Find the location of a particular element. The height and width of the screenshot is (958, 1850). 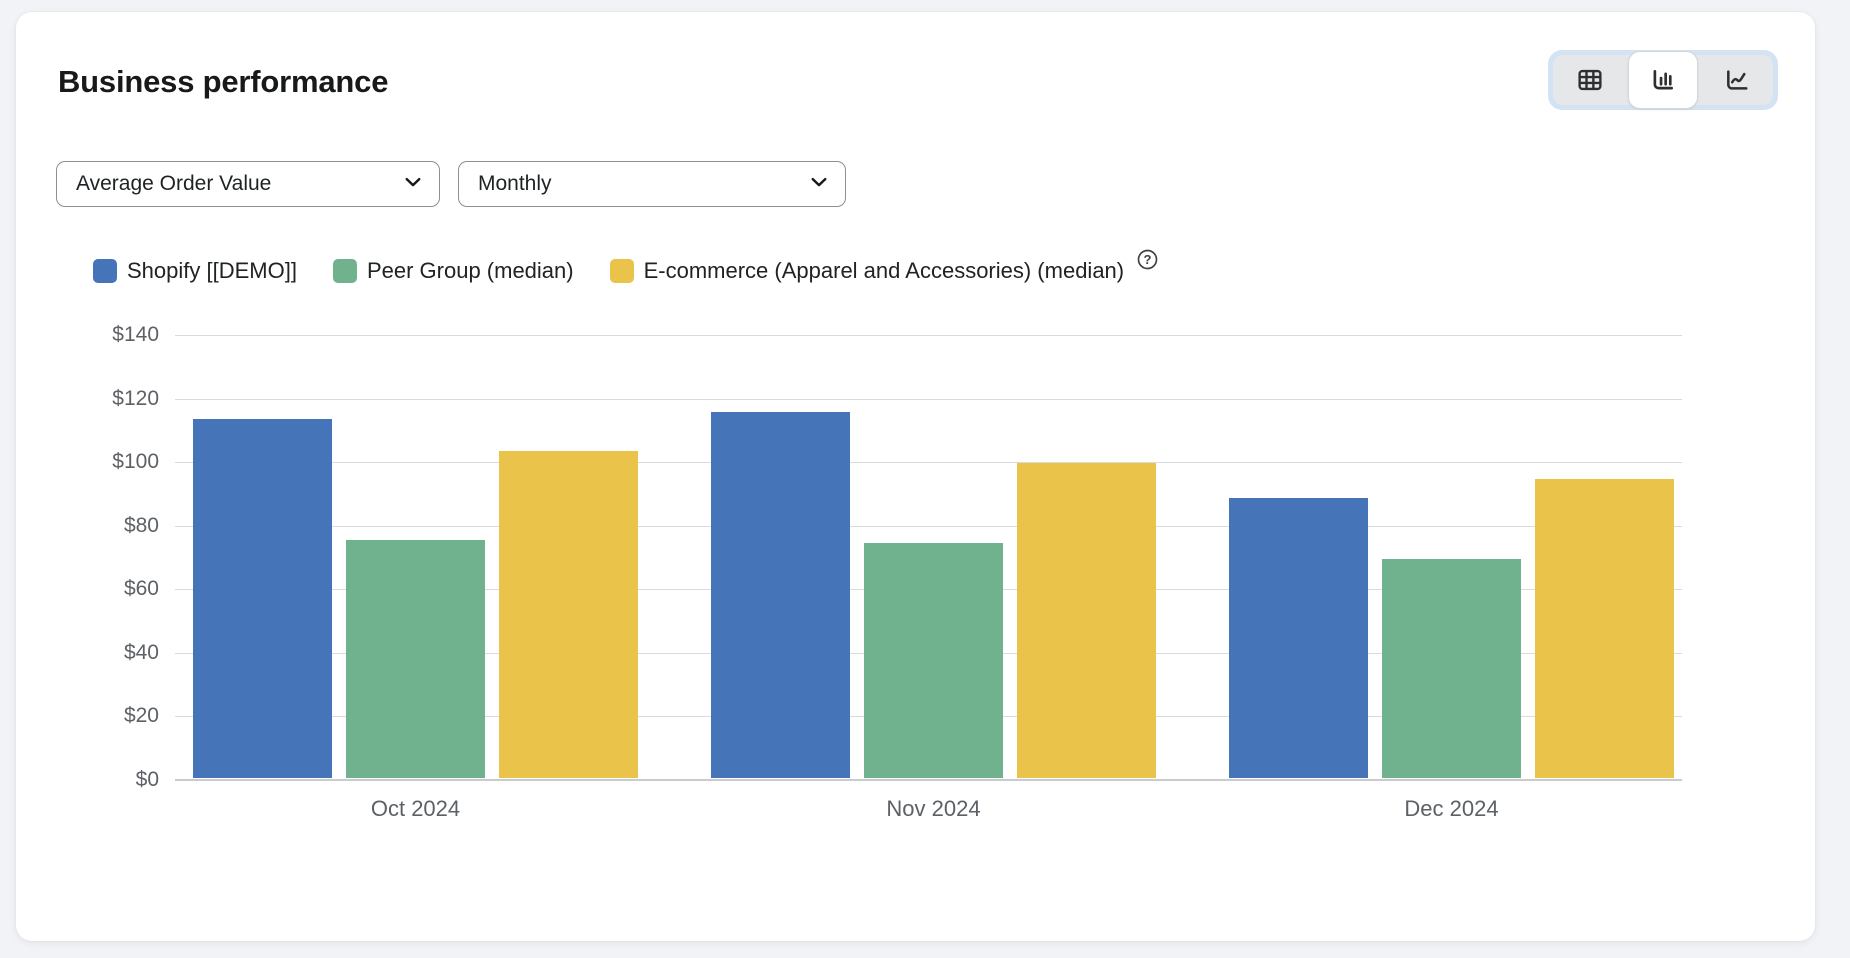

y-tick-label: $80 is located at coordinates (141, 525).